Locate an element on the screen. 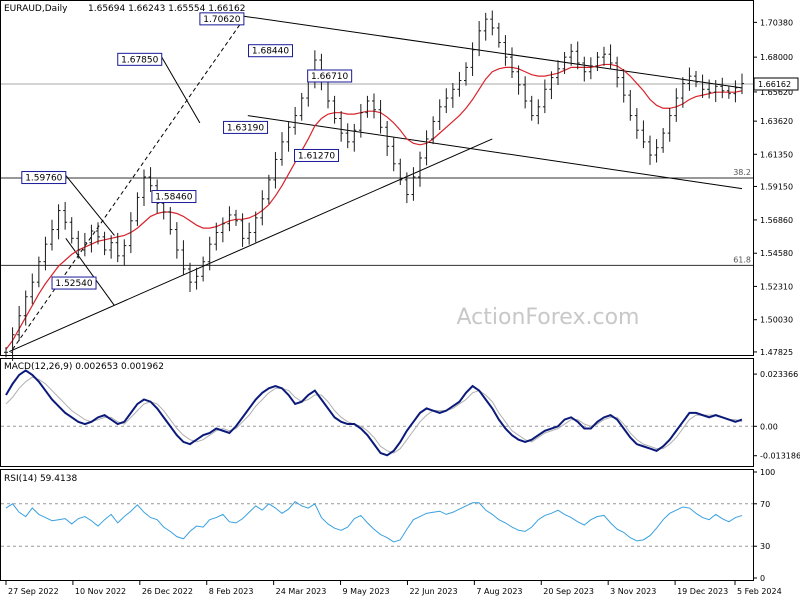  y-tick-label: 1.54580 is located at coordinates (776, 253).